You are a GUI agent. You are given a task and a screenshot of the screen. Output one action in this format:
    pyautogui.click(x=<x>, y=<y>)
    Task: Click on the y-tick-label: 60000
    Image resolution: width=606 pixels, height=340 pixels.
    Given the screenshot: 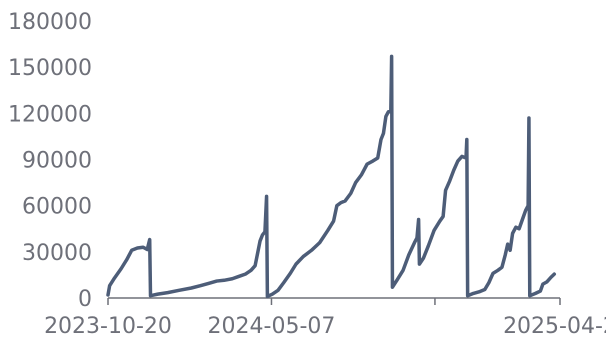 What is the action you would take?
    pyautogui.click(x=57, y=207)
    